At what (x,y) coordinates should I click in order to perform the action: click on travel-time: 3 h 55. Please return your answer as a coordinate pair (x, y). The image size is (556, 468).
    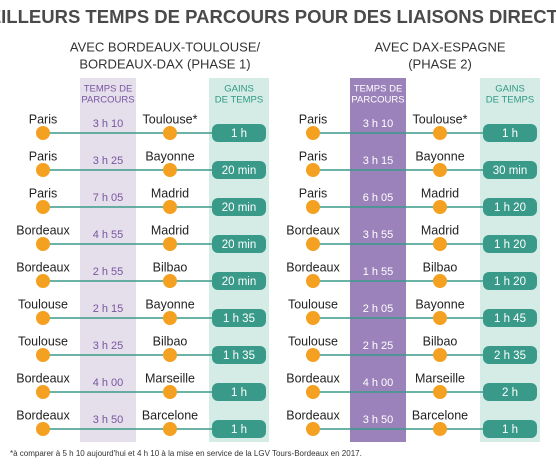
    Looking at the image, I should click on (378, 235).